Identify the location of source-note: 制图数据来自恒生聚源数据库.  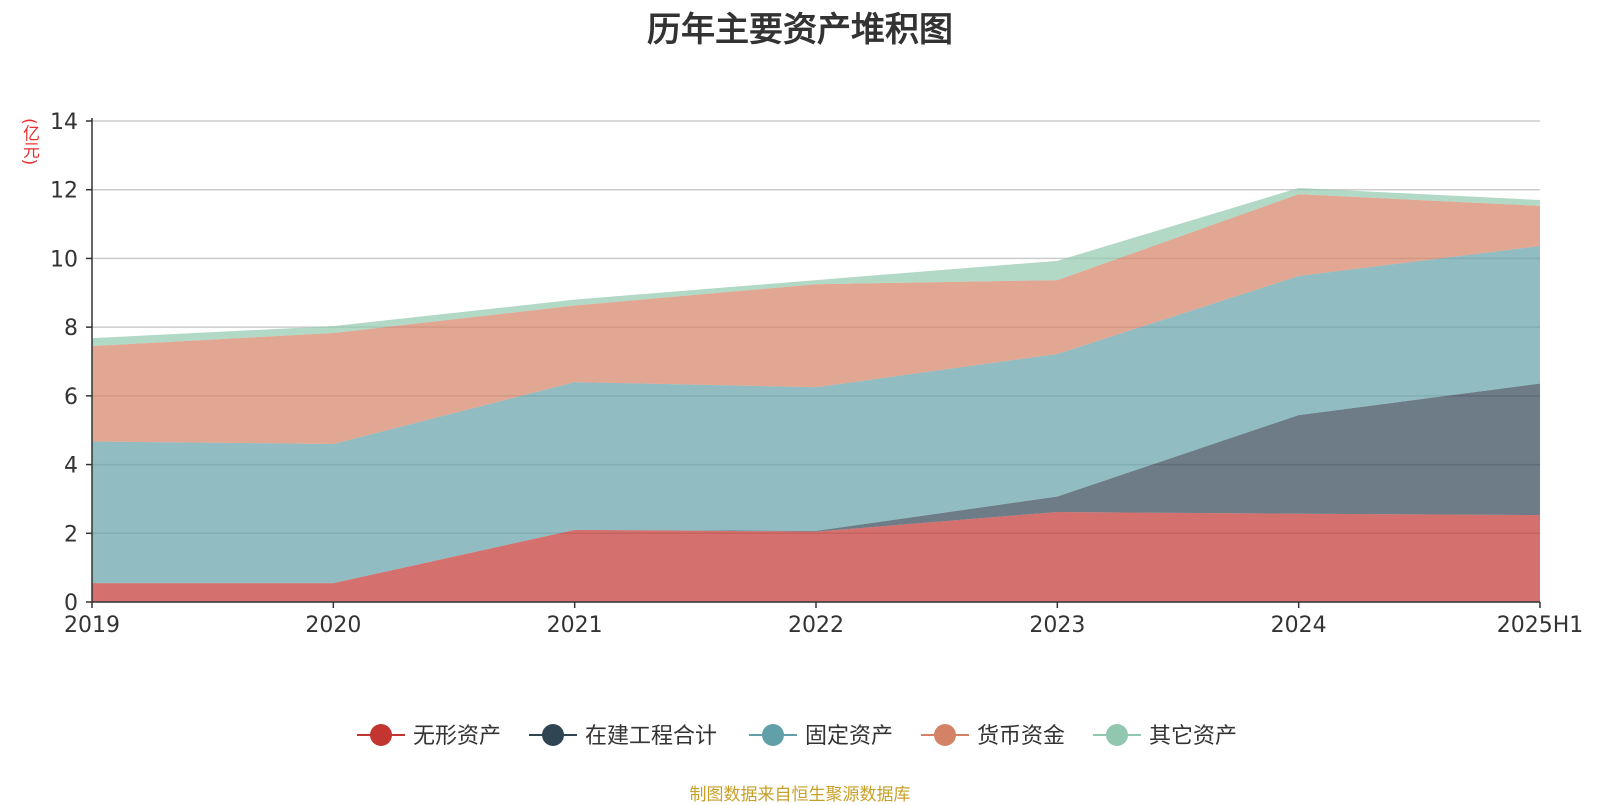
(800, 795).